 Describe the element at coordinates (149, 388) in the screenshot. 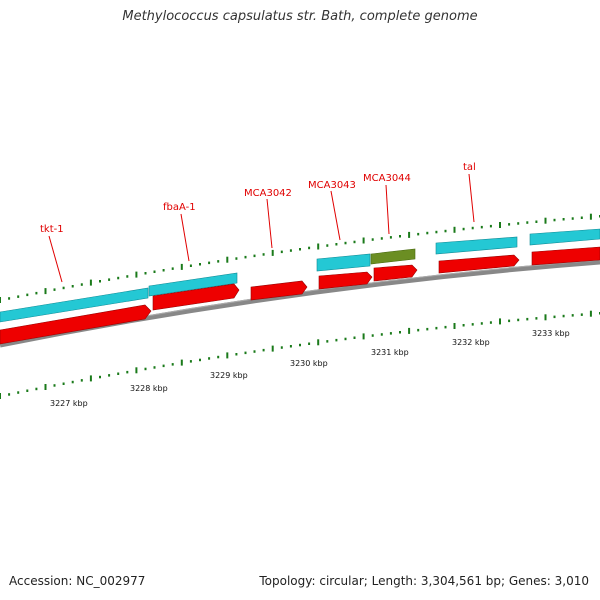

I see `kbp-label: 3228 kbp` at that location.